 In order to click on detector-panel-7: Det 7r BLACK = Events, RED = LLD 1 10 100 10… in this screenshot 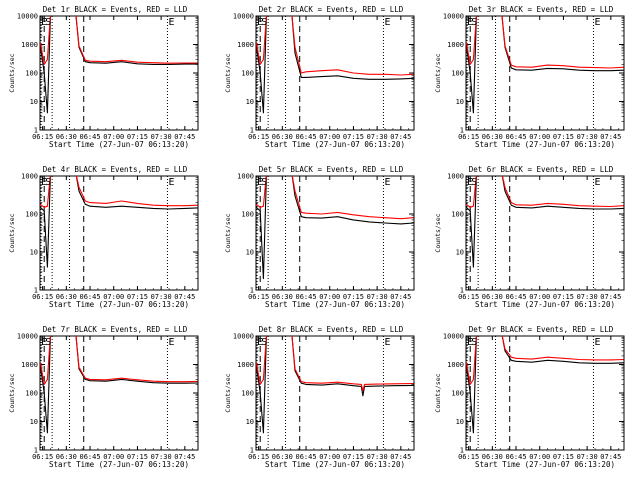, I will do `click(103, 397)`.